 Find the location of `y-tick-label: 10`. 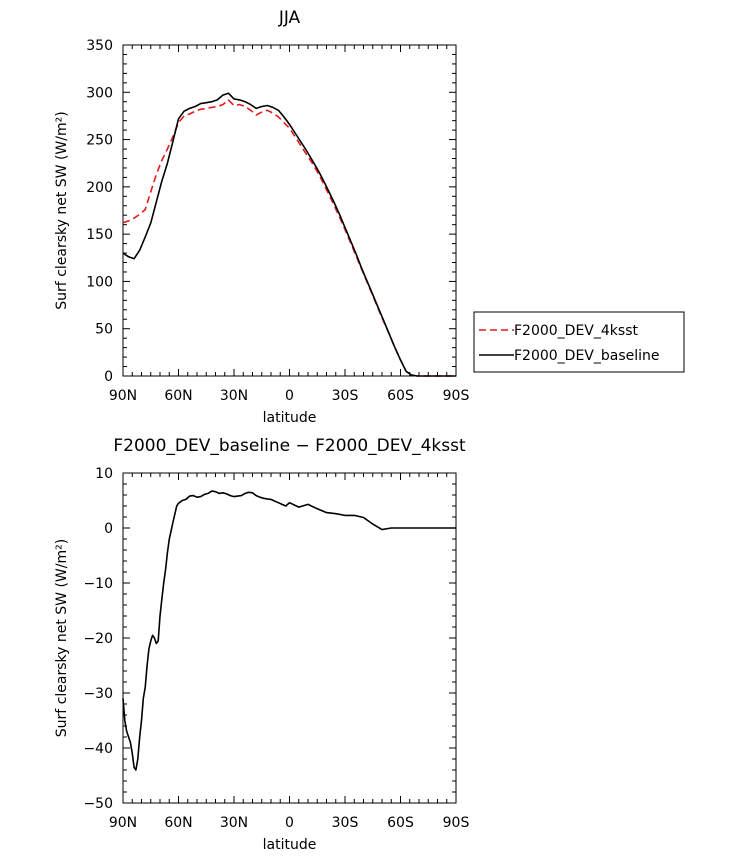

y-tick-label: 10 is located at coordinates (104, 474).